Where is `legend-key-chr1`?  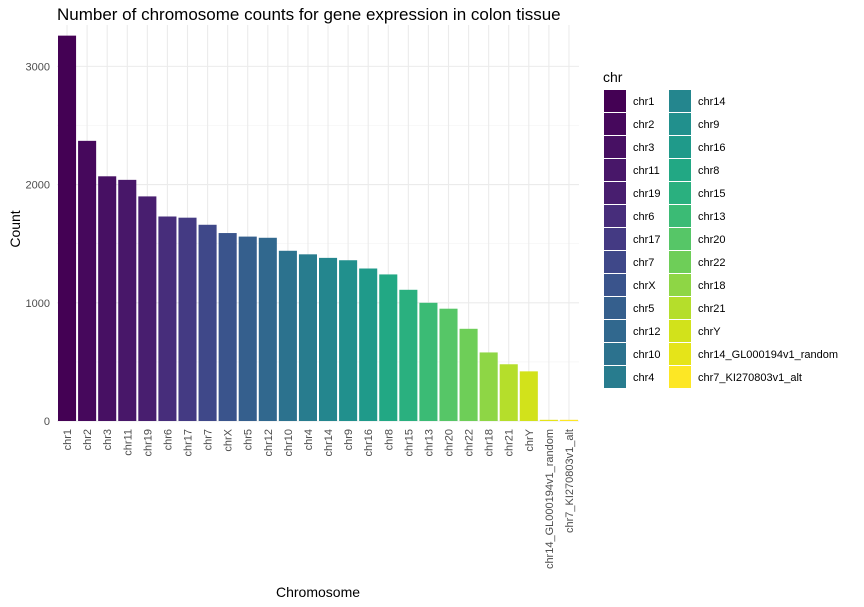
legend-key-chr1 is located at coordinates (615, 101).